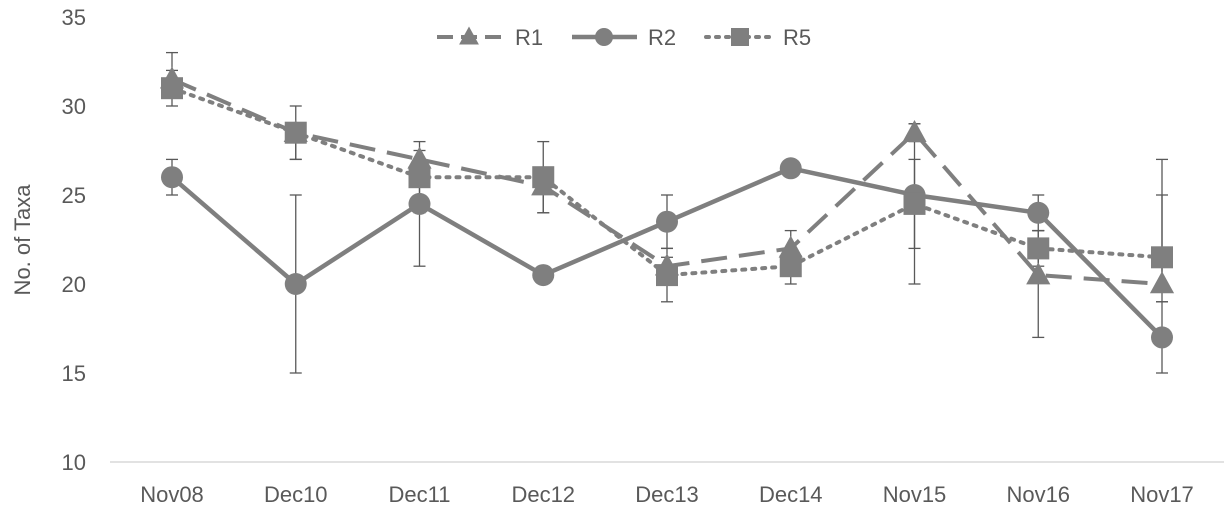  I want to click on legend-item-r5: R5, so click(757, 37).